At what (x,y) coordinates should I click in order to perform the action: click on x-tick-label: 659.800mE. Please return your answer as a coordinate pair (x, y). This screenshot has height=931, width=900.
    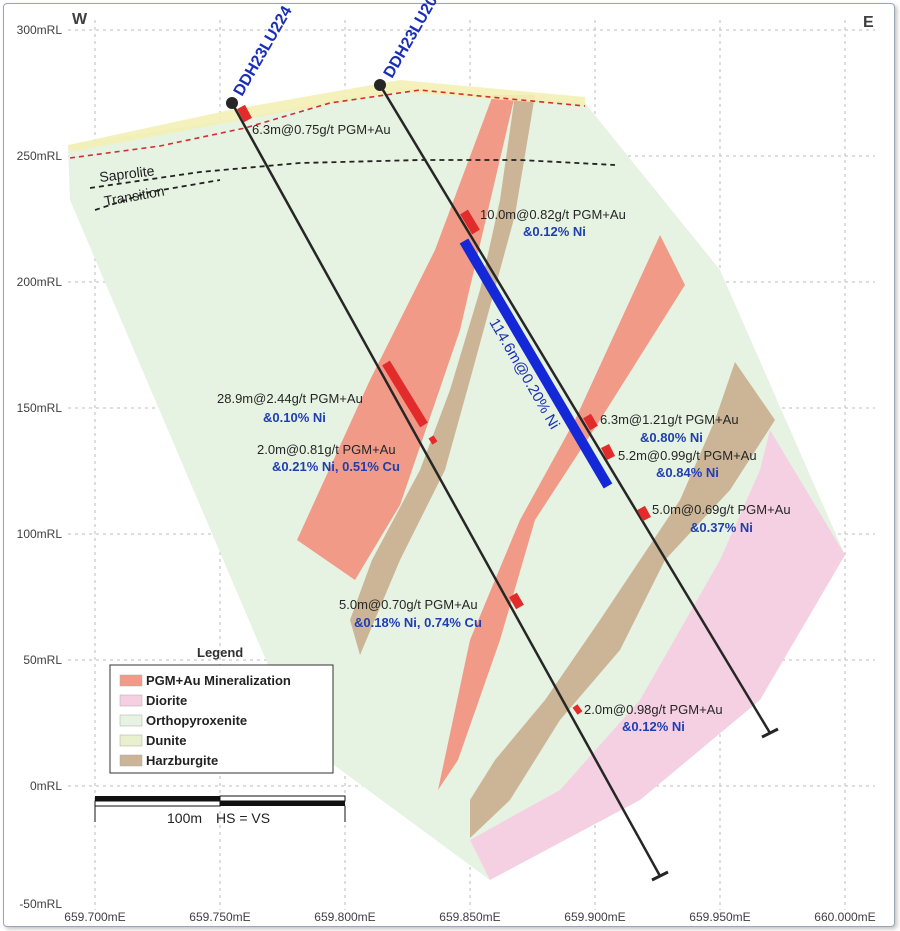
    Looking at the image, I should click on (344, 917).